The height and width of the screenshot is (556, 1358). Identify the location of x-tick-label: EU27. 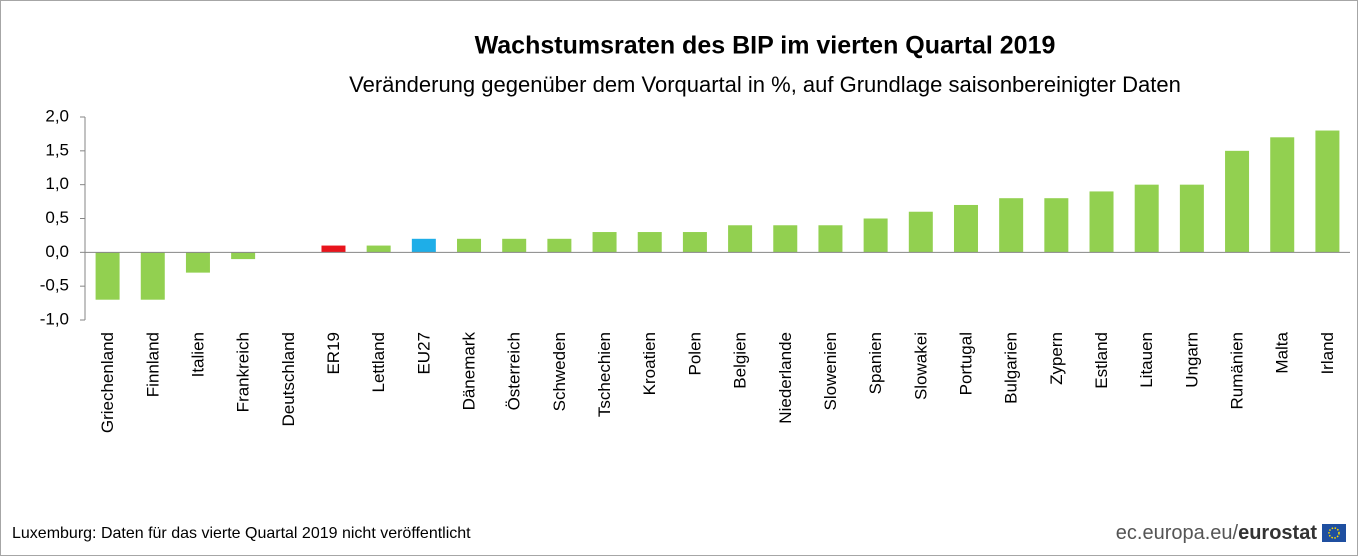
(423, 353).